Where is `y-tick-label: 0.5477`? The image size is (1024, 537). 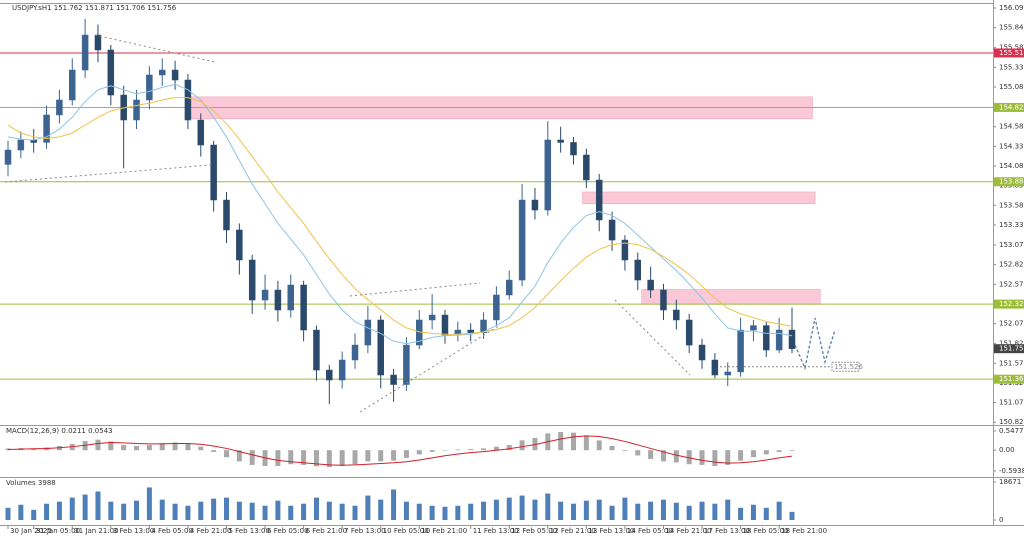
y-tick-label: 0.5477 is located at coordinates (1011, 431).